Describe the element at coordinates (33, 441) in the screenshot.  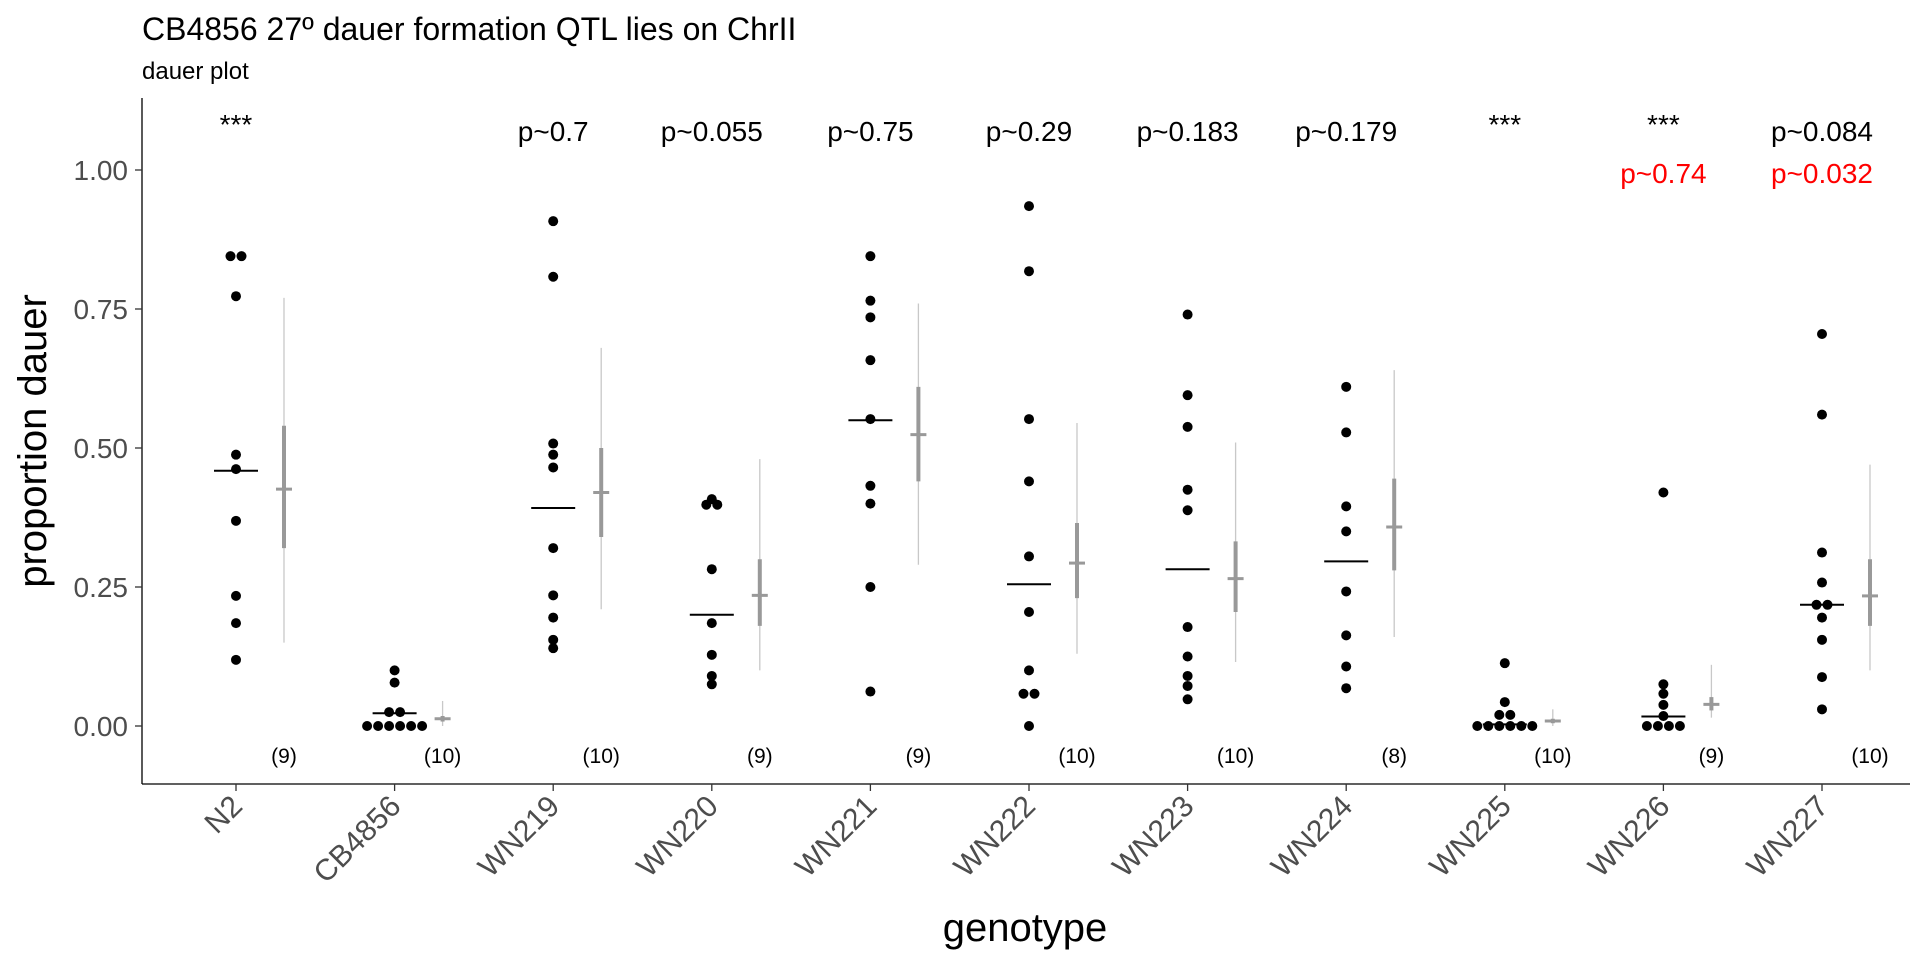
I see `y-axis-title: proportion dauer` at that location.